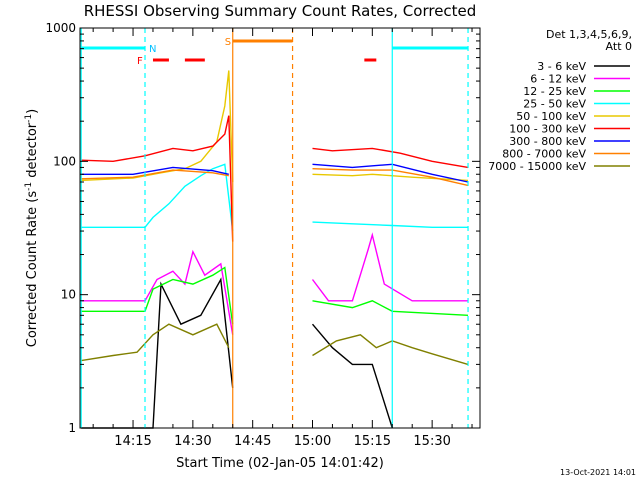  I want to click on flag-label-3: S, so click(228, 42).